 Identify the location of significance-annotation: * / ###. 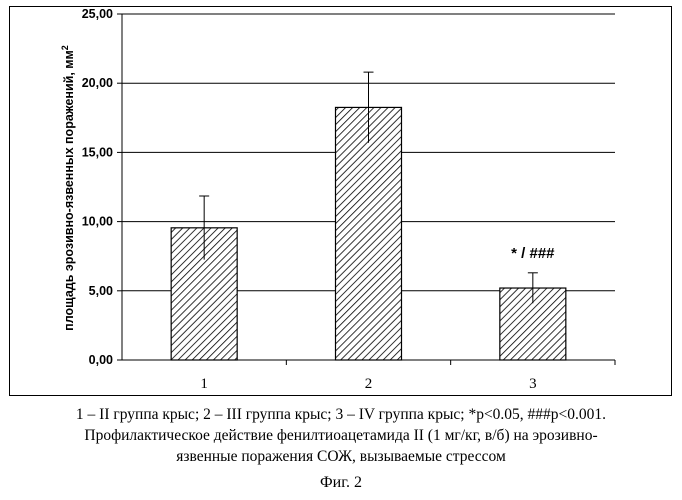
(533, 253).